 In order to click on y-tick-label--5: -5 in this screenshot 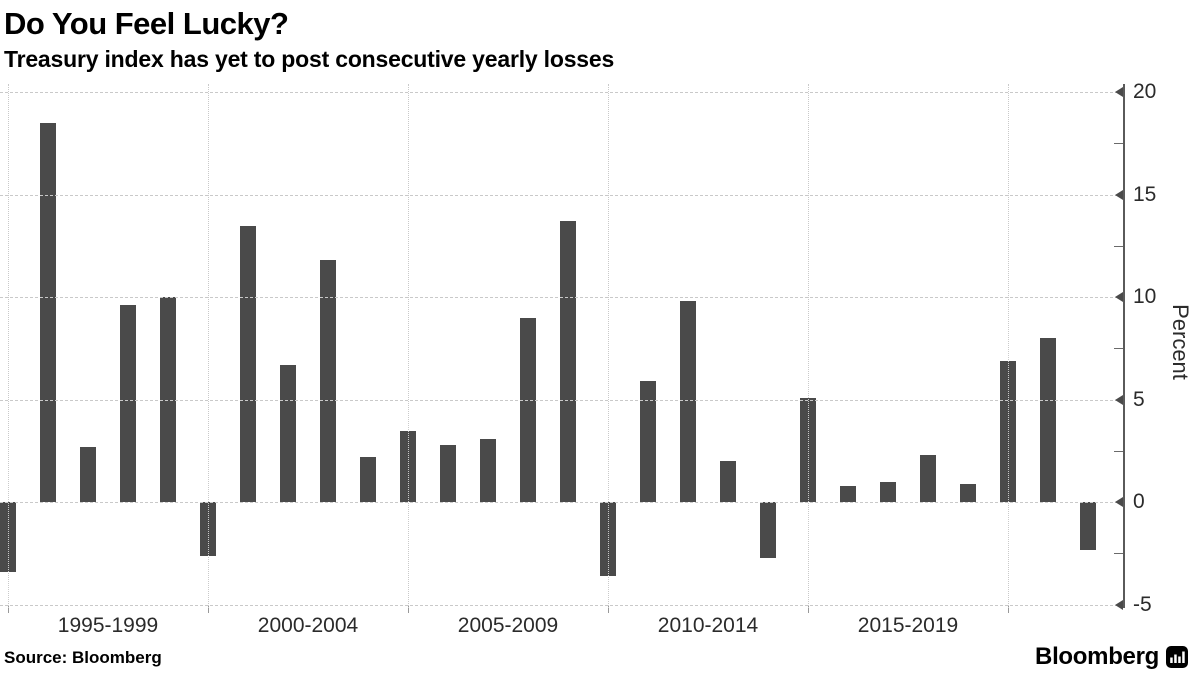, I will do `click(1142, 604)`.